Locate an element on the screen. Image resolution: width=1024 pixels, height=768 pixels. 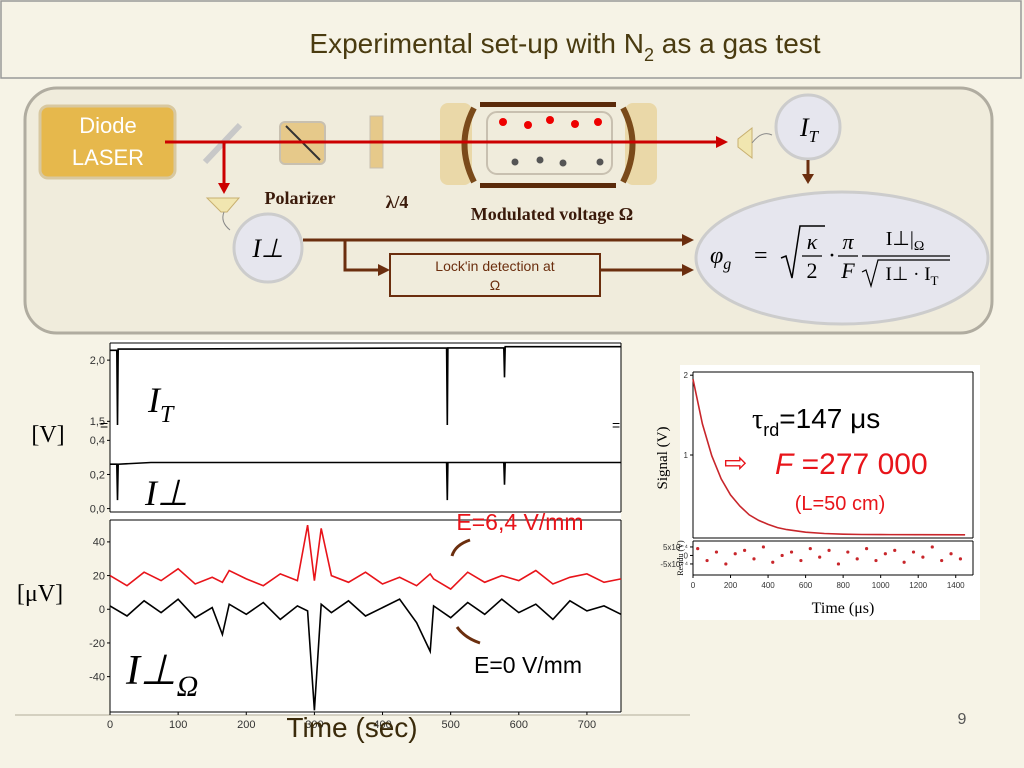
text: F is located at coordinates (785, 464).